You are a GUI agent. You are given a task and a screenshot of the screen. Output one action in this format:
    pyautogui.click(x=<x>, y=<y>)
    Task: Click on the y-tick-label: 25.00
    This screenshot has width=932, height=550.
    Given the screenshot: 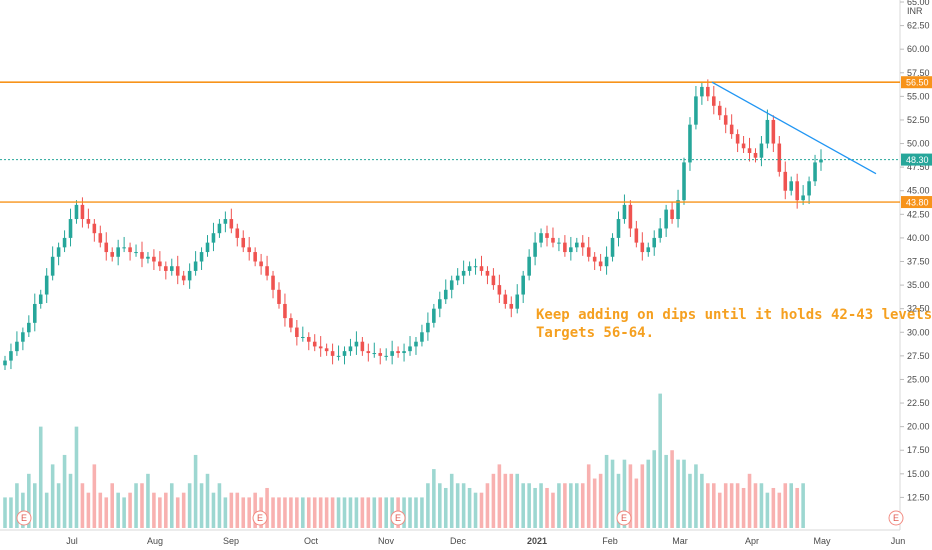 What is the action you would take?
    pyautogui.click(x=918, y=379)
    